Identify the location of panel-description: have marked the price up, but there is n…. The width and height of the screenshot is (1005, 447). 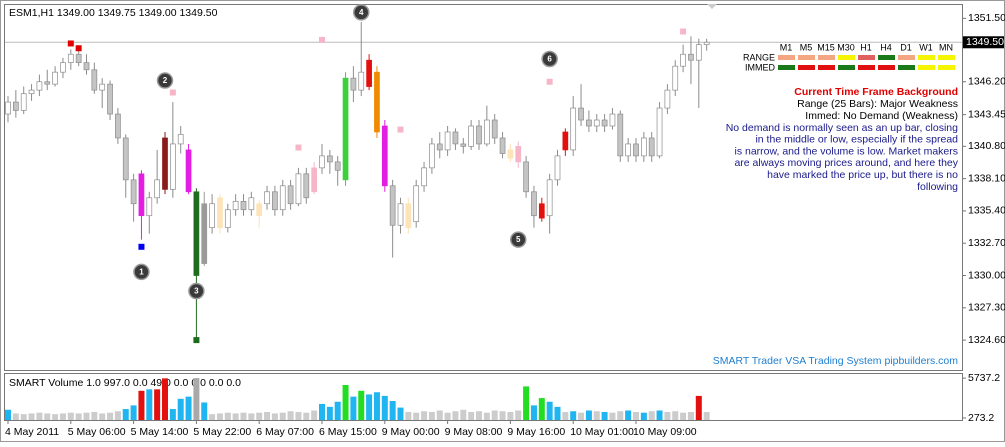
(862, 175).